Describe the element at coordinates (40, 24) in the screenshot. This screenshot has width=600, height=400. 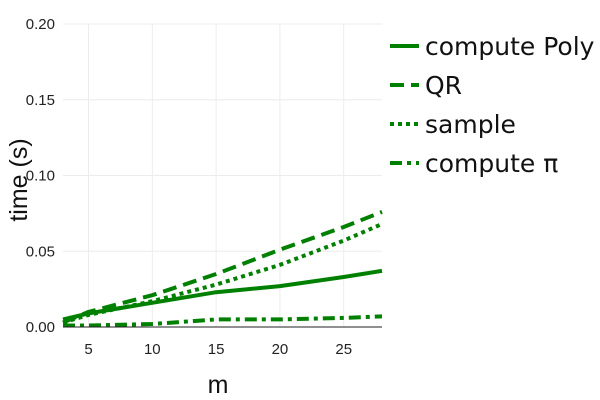
I see `y-tick-label: 0.20` at that location.